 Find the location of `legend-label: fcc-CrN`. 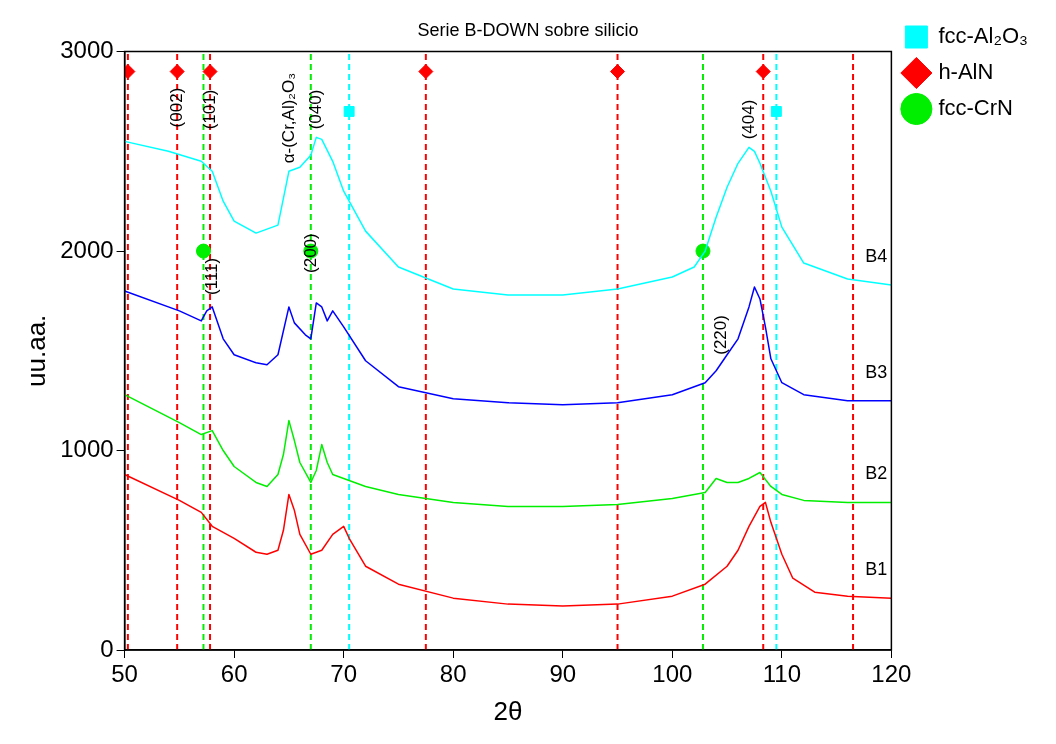

legend-label: fcc-CrN is located at coordinates (975, 108).